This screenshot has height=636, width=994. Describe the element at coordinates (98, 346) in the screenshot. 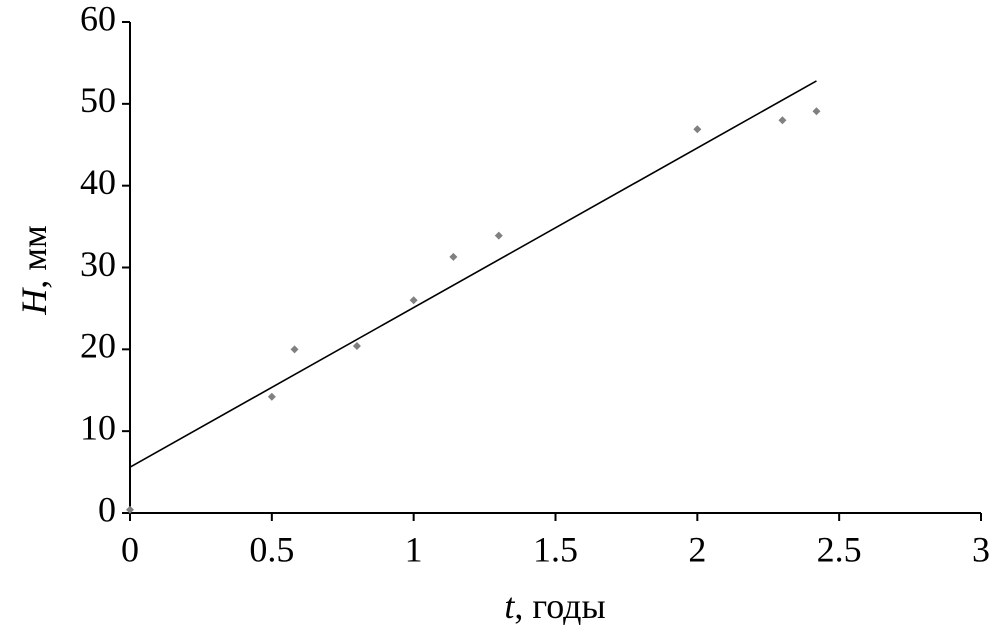

I see `y-tick-label: 20` at that location.